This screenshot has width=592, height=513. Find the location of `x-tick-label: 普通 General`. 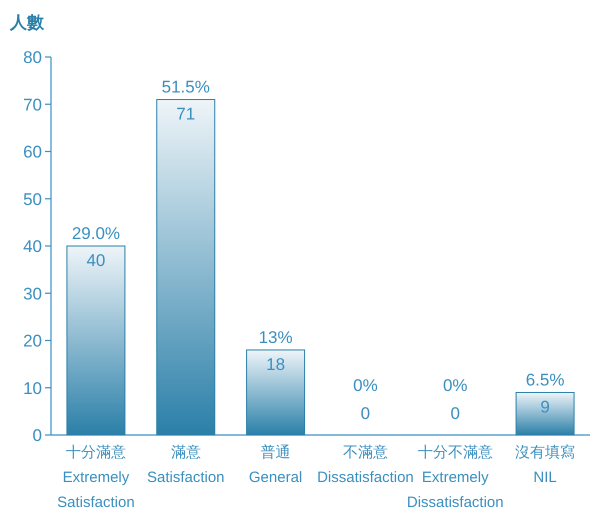

x-tick-label: 普通 General is located at coordinates (275, 465).